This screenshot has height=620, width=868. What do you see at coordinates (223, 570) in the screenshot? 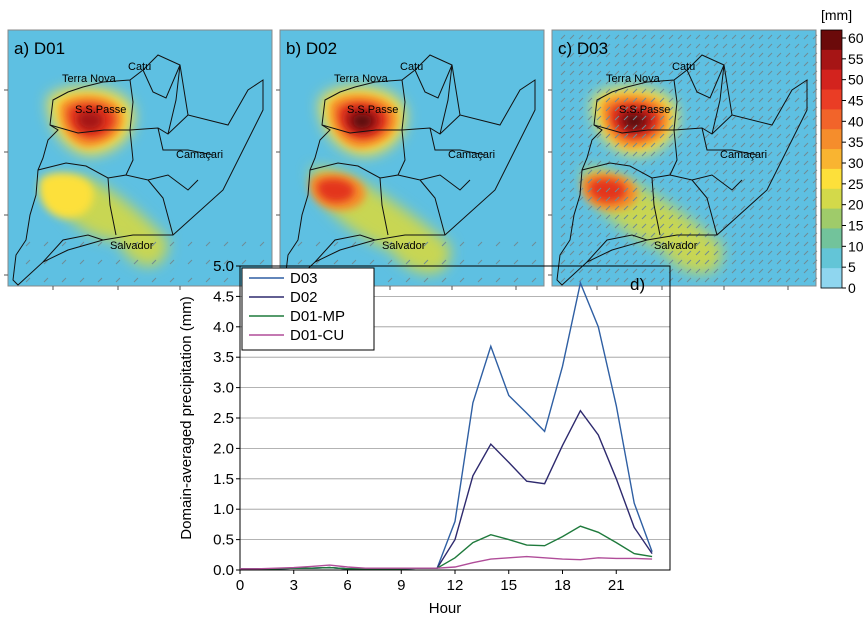
I see `y-tick-label: 0.0` at bounding box center [223, 570].